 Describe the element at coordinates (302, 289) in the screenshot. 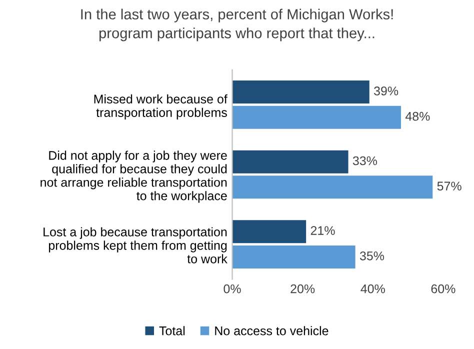

I see `x-tick-label: 20%` at that location.